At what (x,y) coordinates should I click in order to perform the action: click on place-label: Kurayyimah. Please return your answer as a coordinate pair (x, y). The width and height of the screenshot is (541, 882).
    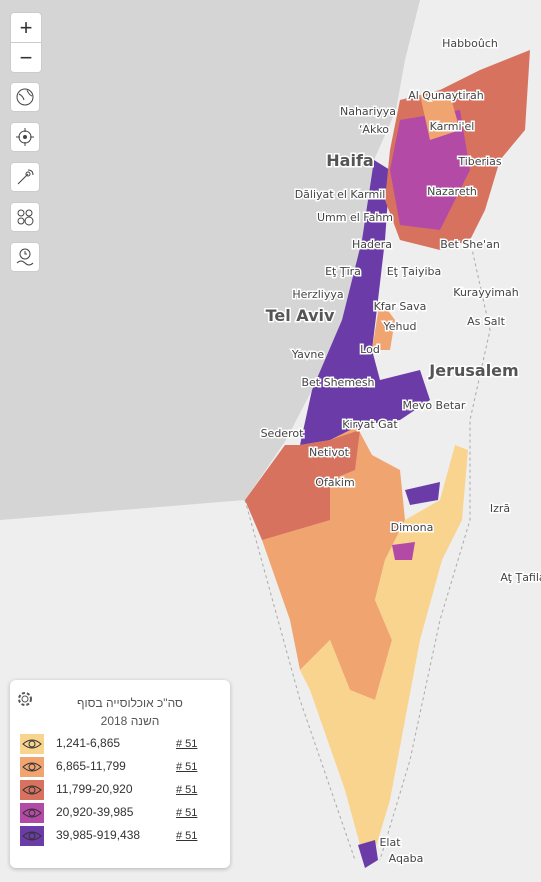
    Looking at the image, I should click on (485, 292).